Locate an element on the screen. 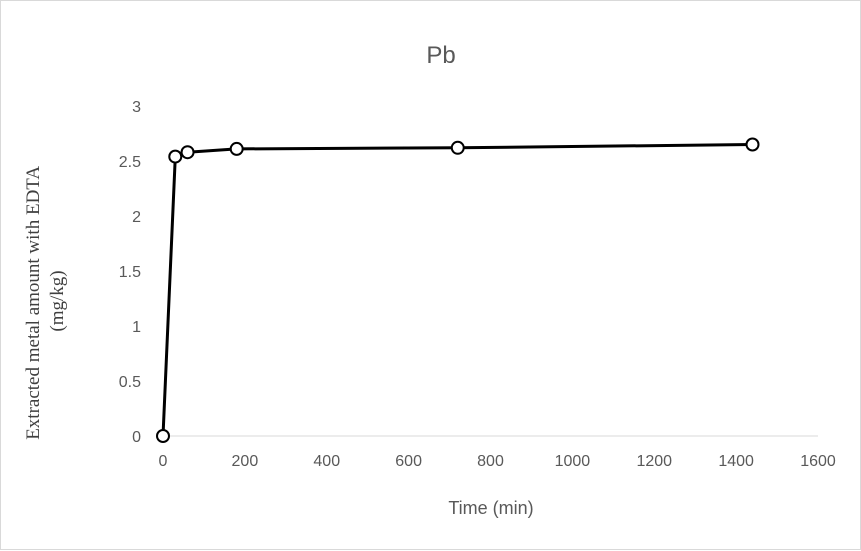  y-tick-labels: 0 0.5 1 1.5 2 2.5 3 is located at coordinates (130, 272).